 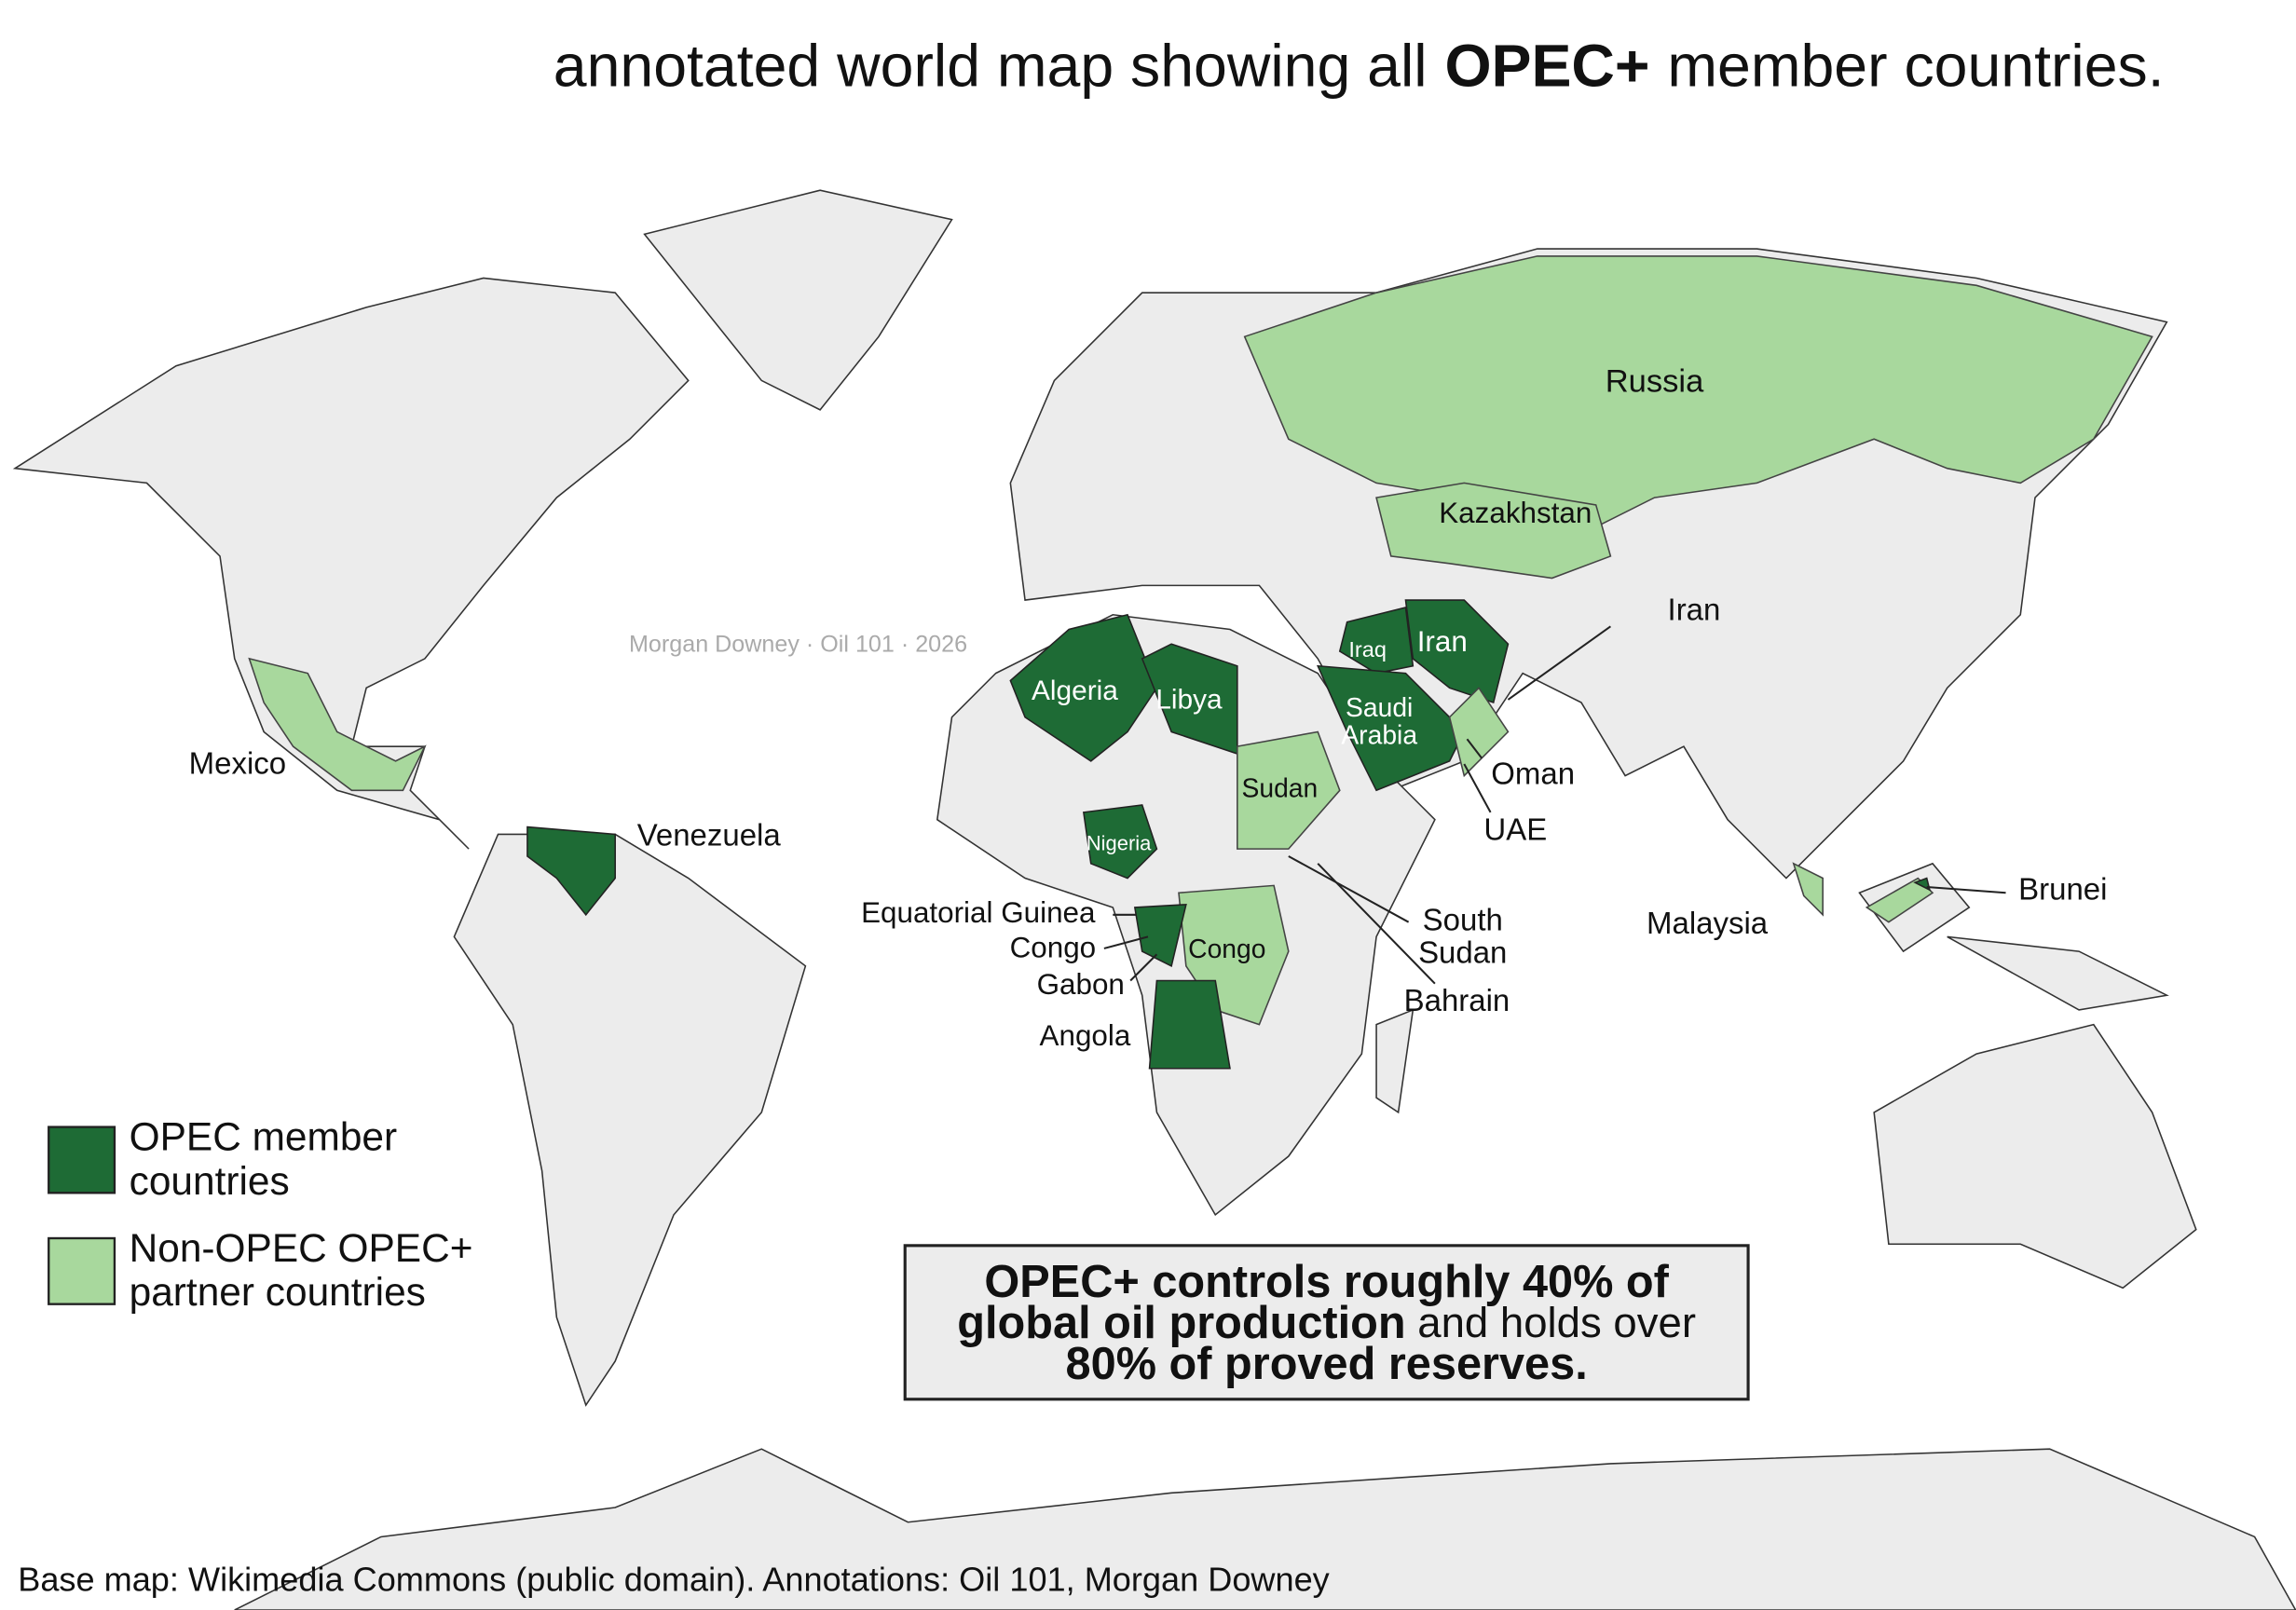 I want to click on country-label: Russia, so click(x=1655, y=382).